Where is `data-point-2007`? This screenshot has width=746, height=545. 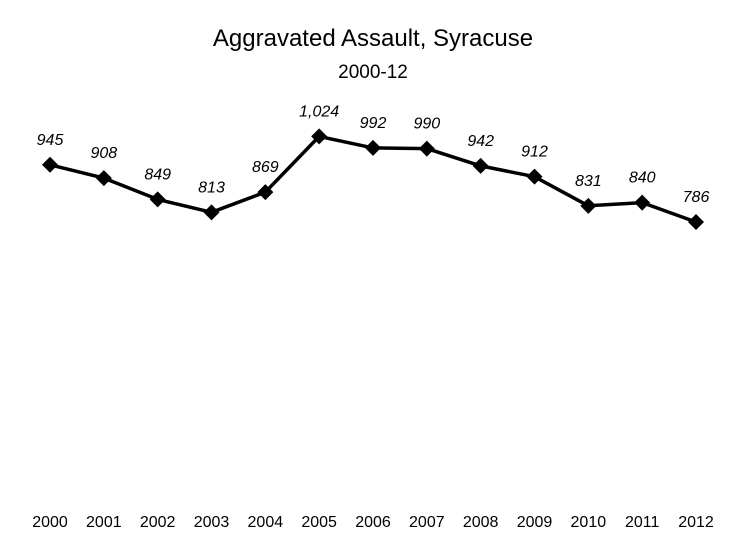 data-point-2007 is located at coordinates (426, 148).